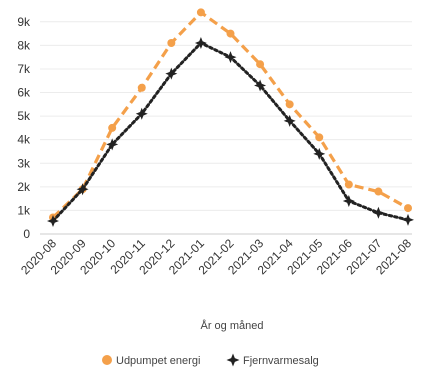 The image size is (423, 373). I want to click on y-tick-label: 0, so click(26, 234).